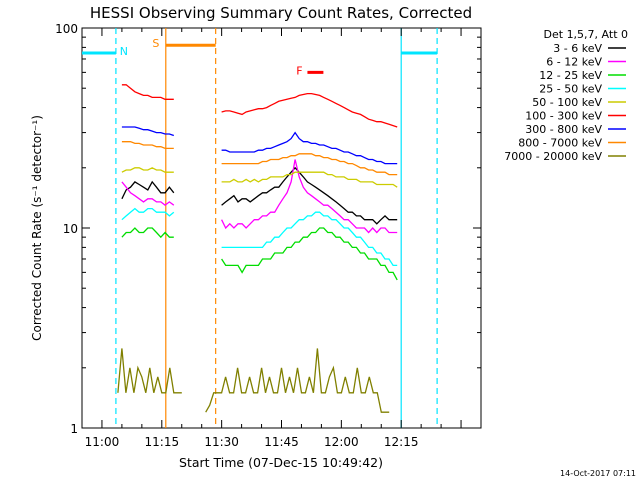 The image size is (640, 480). Describe the element at coordinates (563, 116) in the screenshot. I see `legend-entry-label: 100 - 300 keV` at that location.